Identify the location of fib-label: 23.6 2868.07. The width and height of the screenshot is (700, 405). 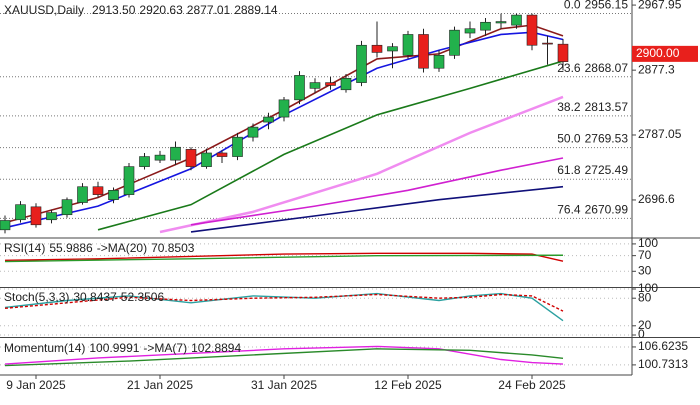
(592, 68).